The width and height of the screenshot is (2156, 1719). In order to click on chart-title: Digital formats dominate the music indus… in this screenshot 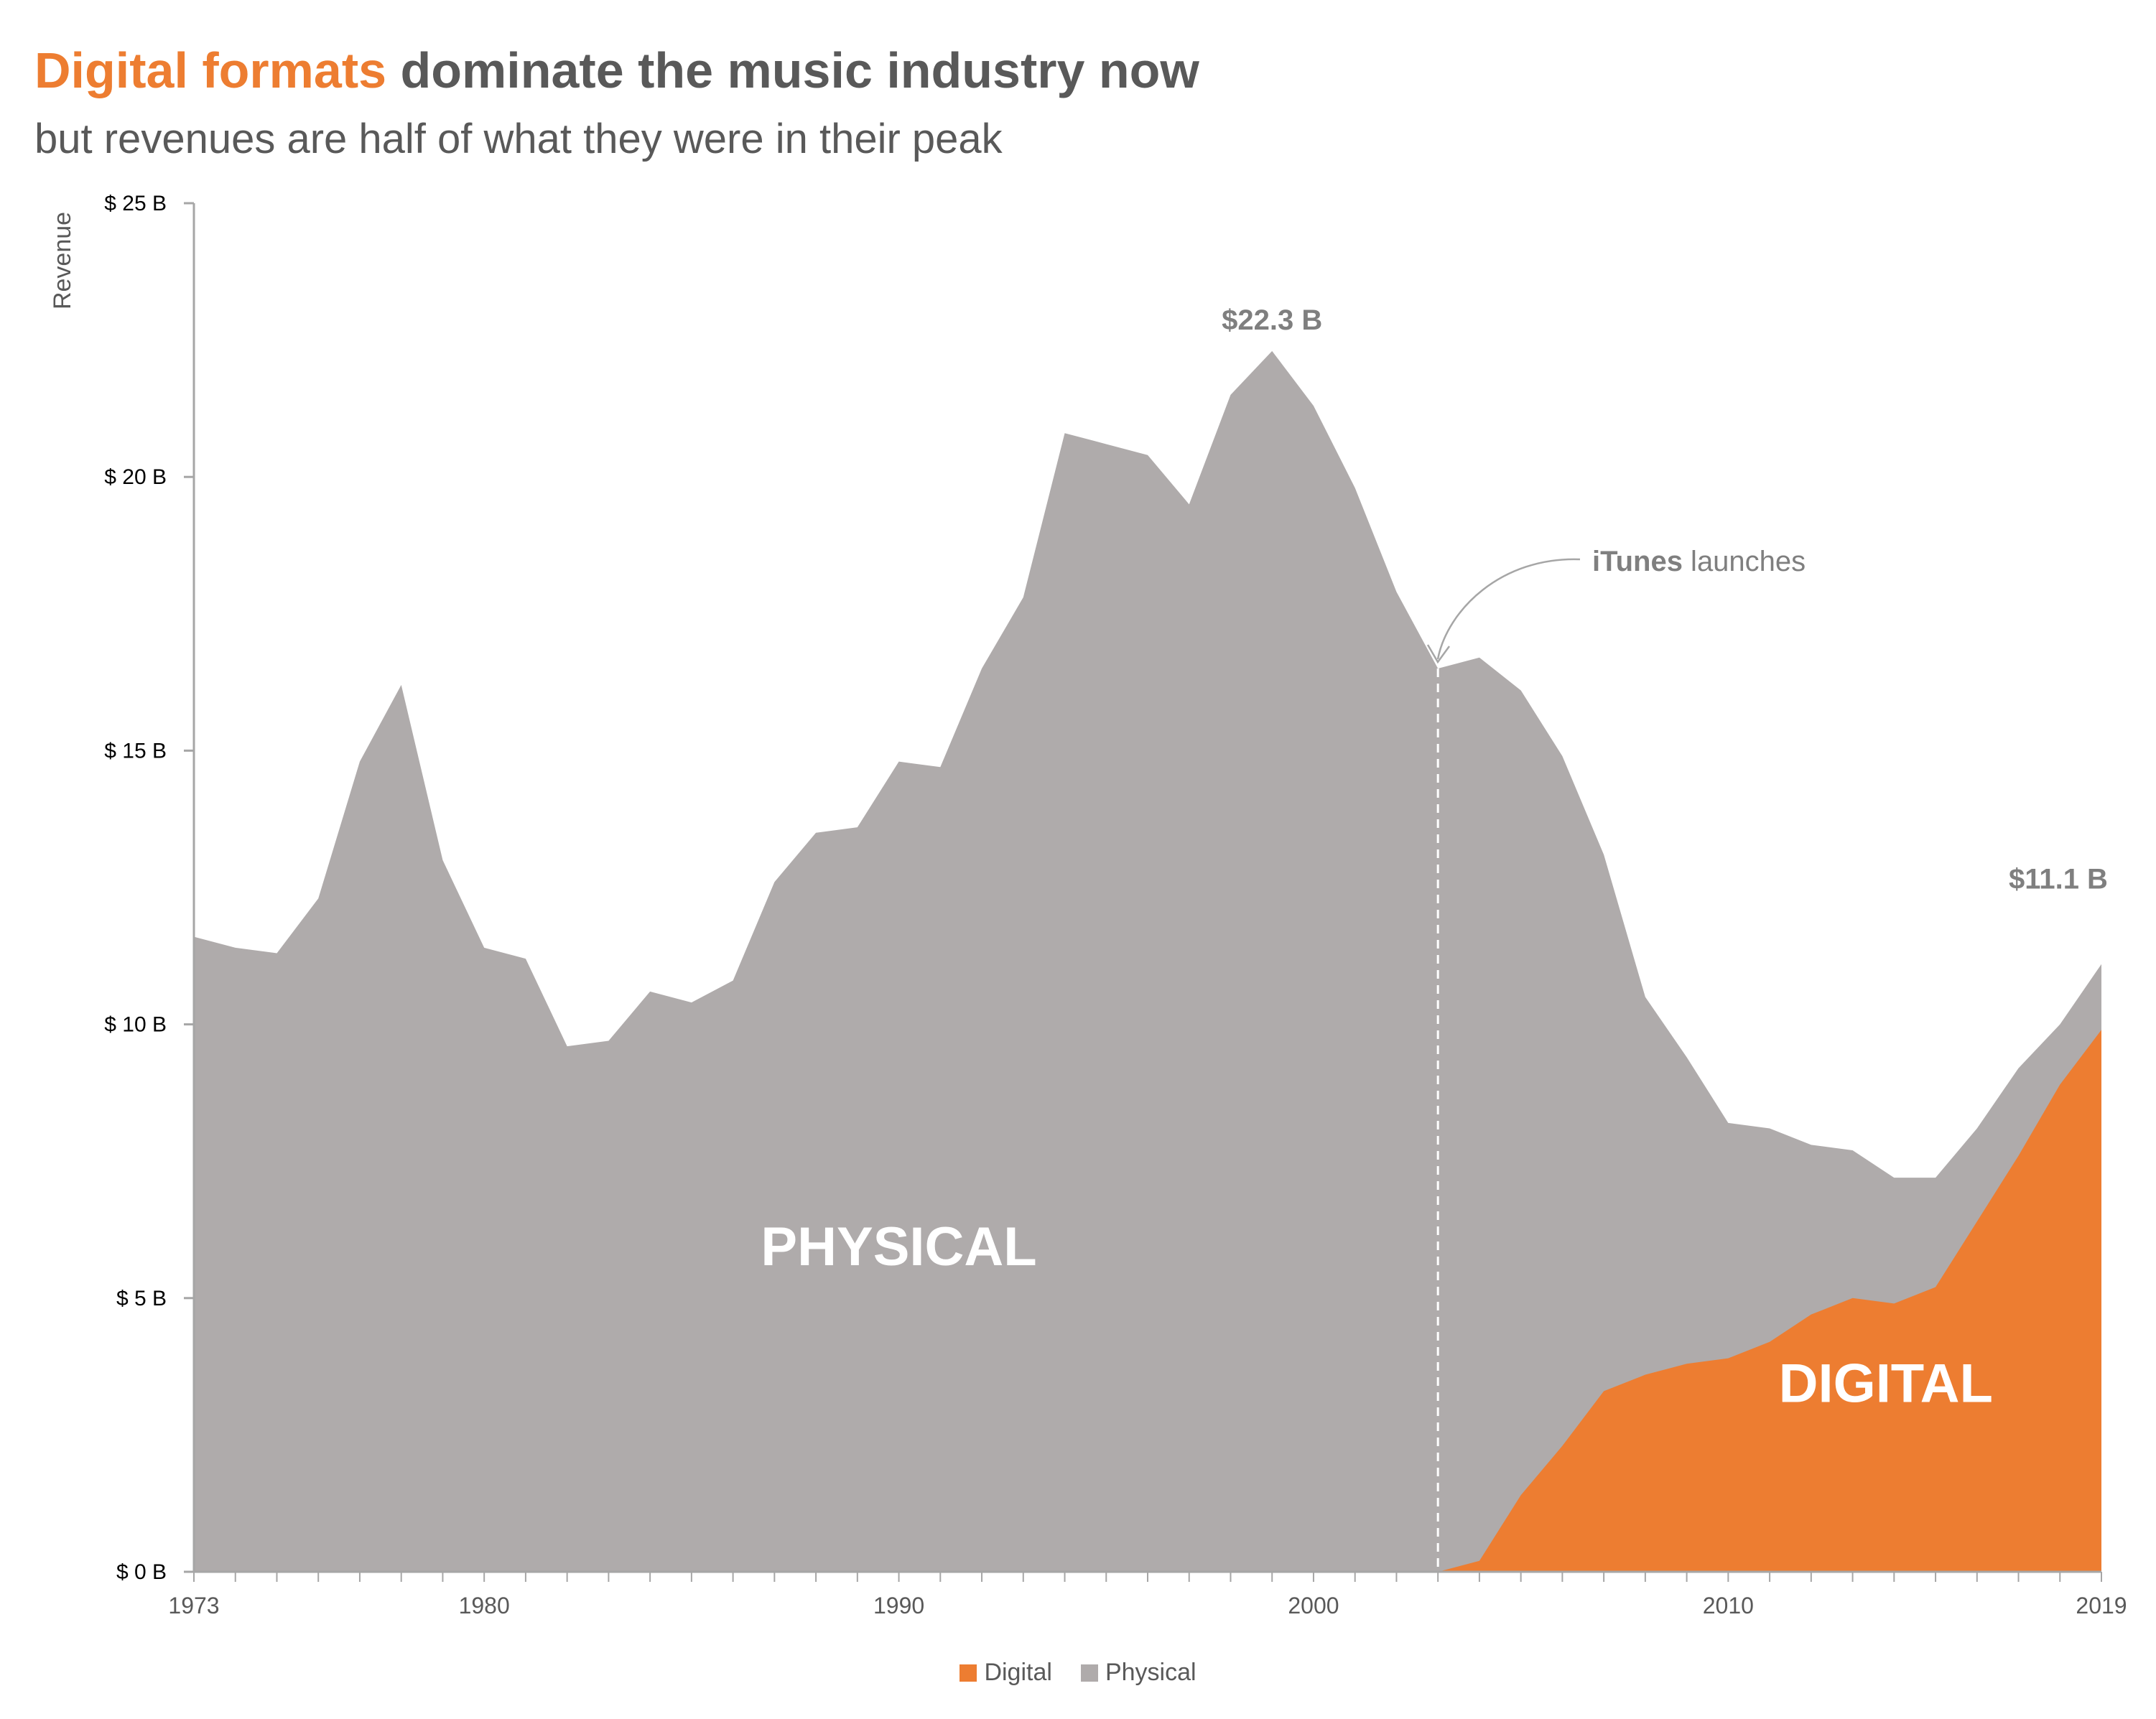, I will do `click(616, 71)`.